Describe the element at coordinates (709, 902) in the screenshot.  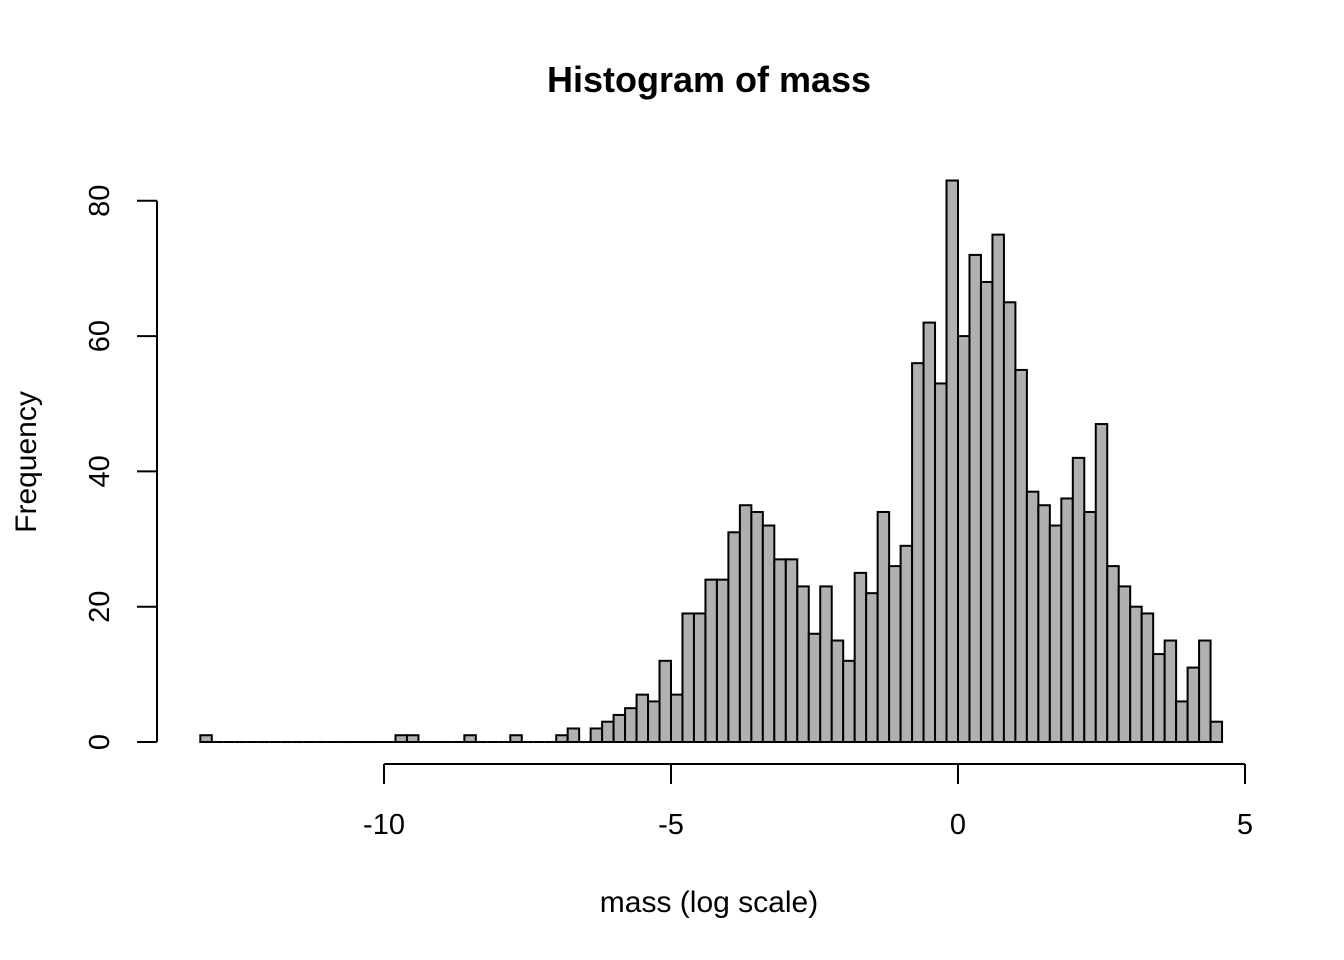
I see `x-axis-label: mass (log scale)` at that location.